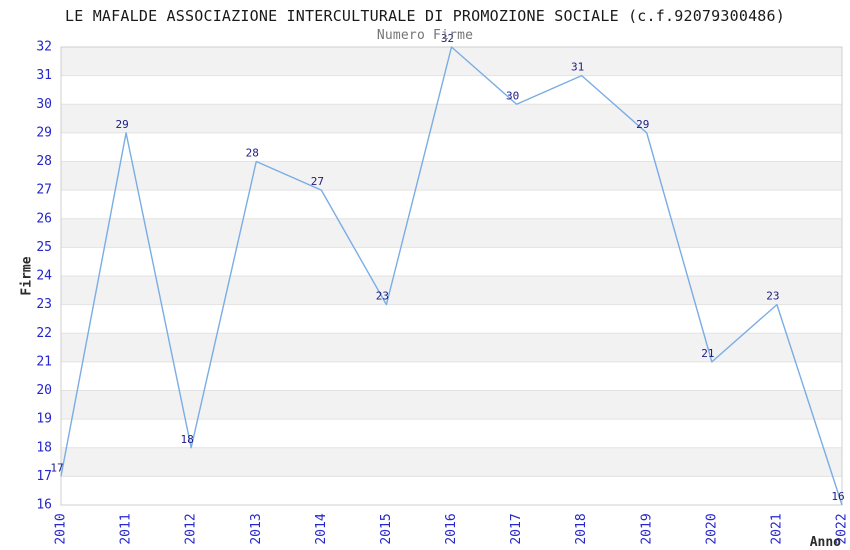 Image resolution: width=850 pixels, height=550 pixels. Describe the element at coordinates (321, 528) in the screenshot. I see `x-tick-label: 2014` at that location.